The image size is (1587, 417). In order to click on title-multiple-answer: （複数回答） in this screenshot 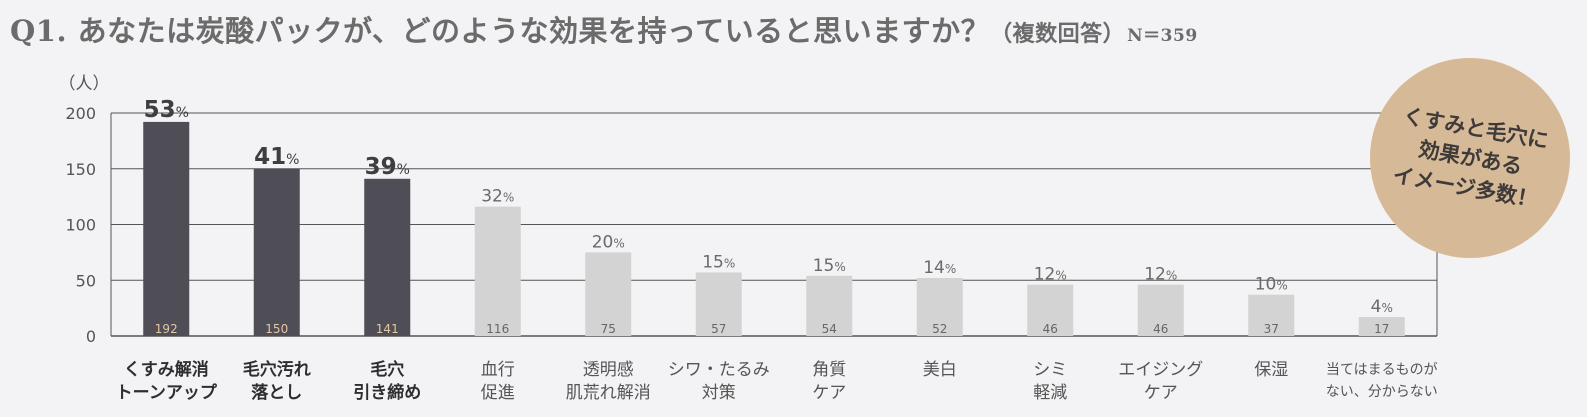, I will do `click(1058, 34)`.